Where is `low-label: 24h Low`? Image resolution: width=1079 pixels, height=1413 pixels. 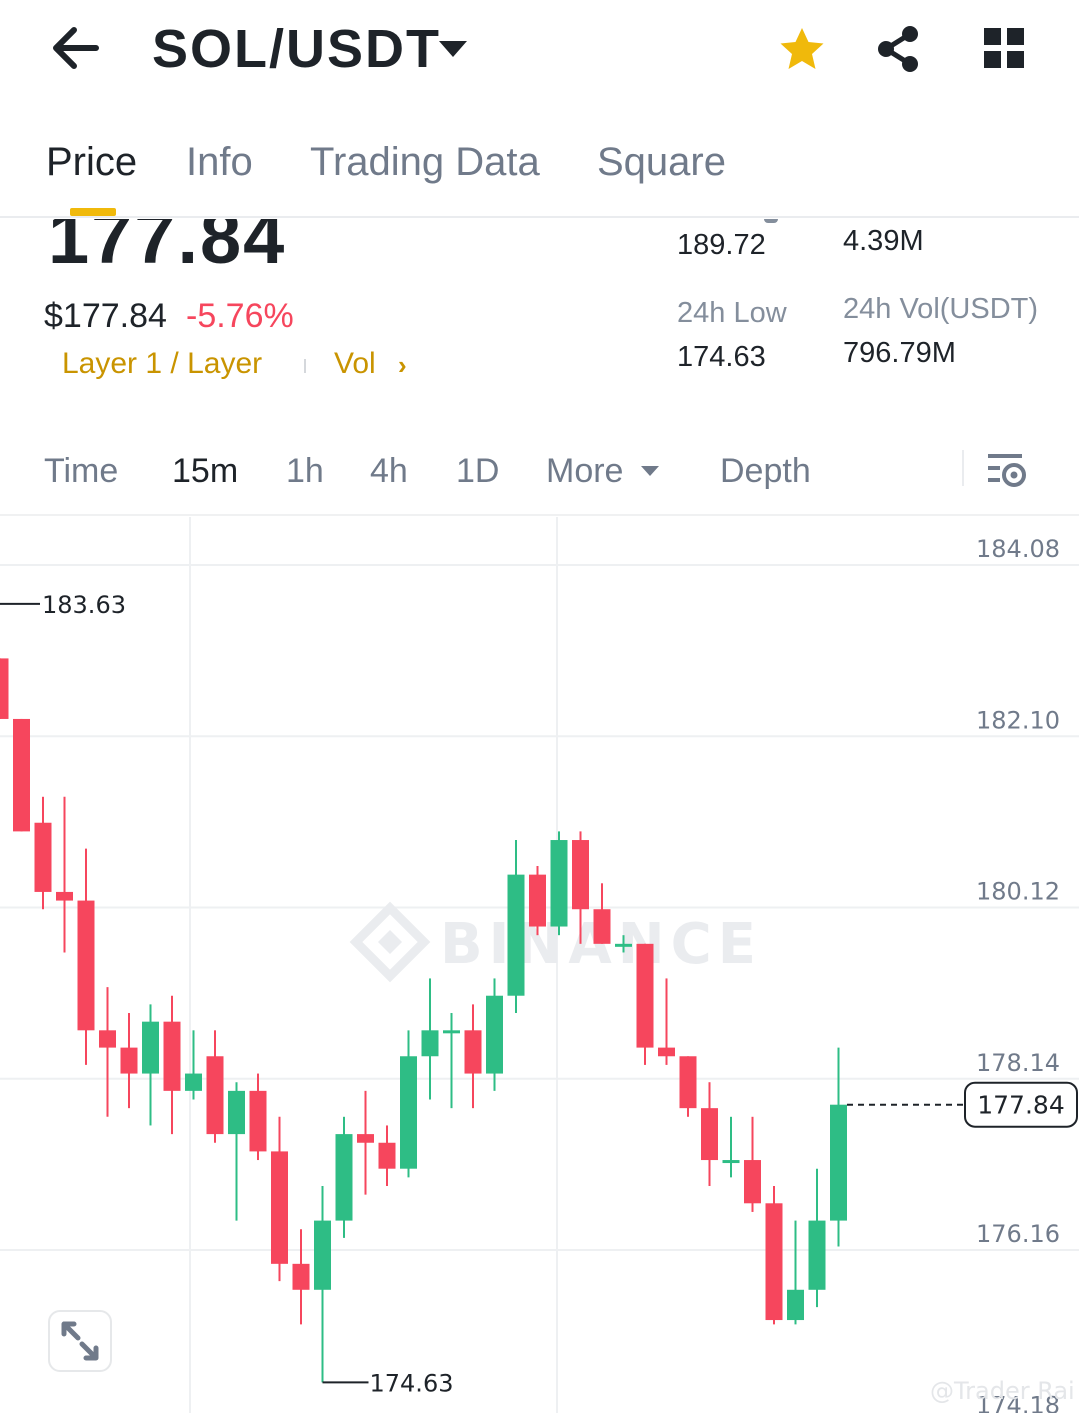 low-label: 24h Low is located at coordinates (732, 313).